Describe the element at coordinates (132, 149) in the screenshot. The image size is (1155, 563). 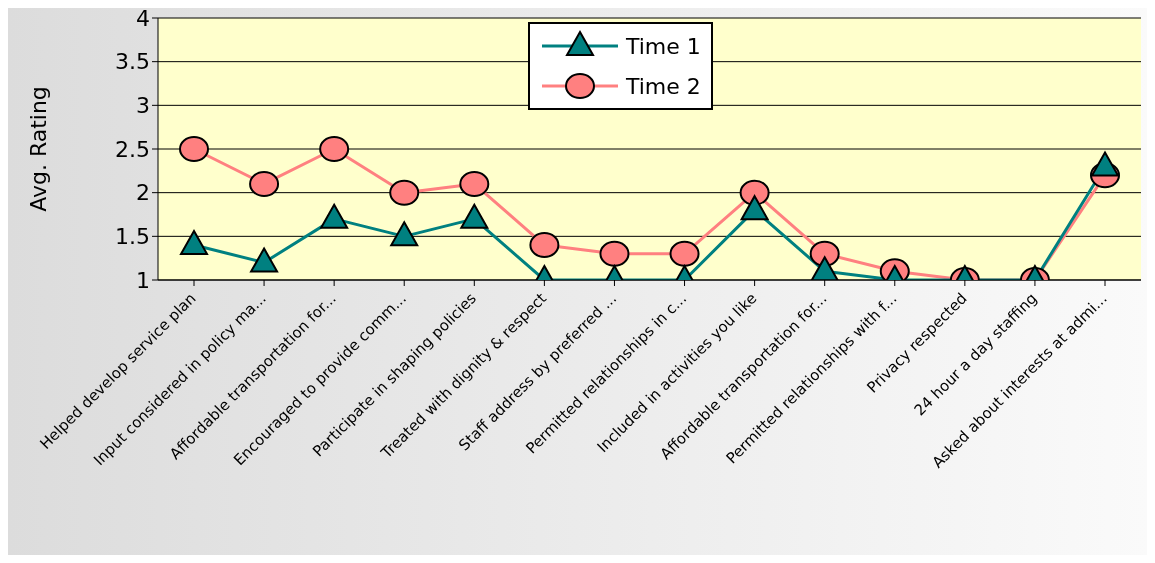
I see `y-tick-label: 2.5` at that location.